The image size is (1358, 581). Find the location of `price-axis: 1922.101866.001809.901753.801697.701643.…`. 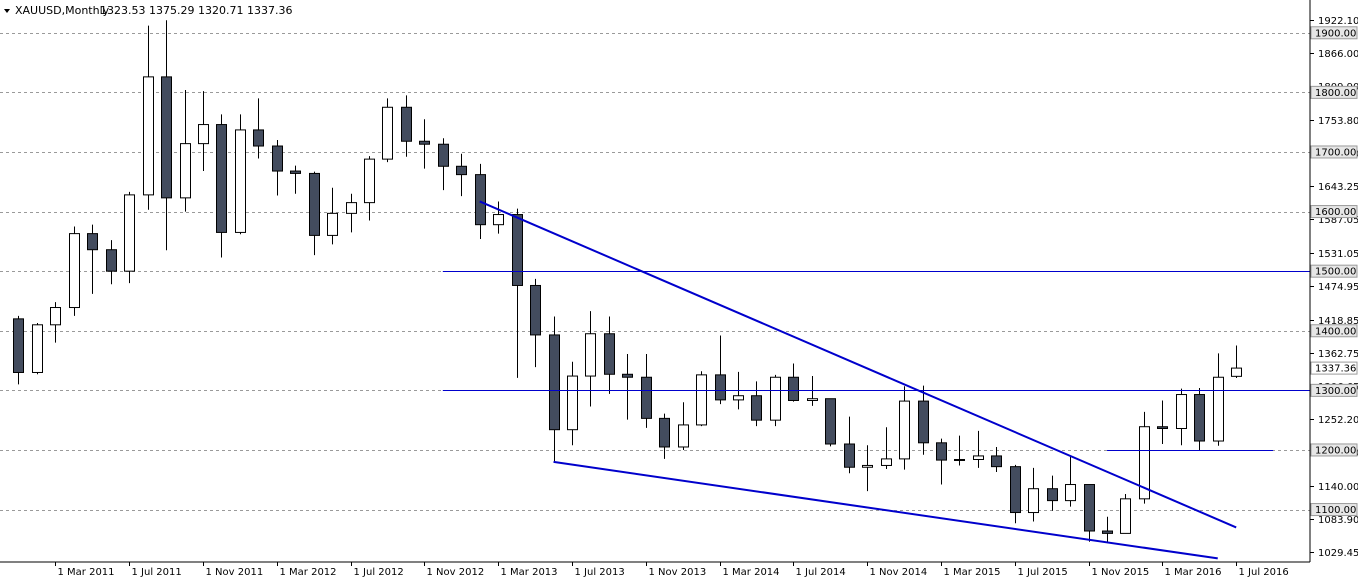

price-axis: 1922.101866.001809.901753.801697.701643.… is located at coordinates (1334, 287).